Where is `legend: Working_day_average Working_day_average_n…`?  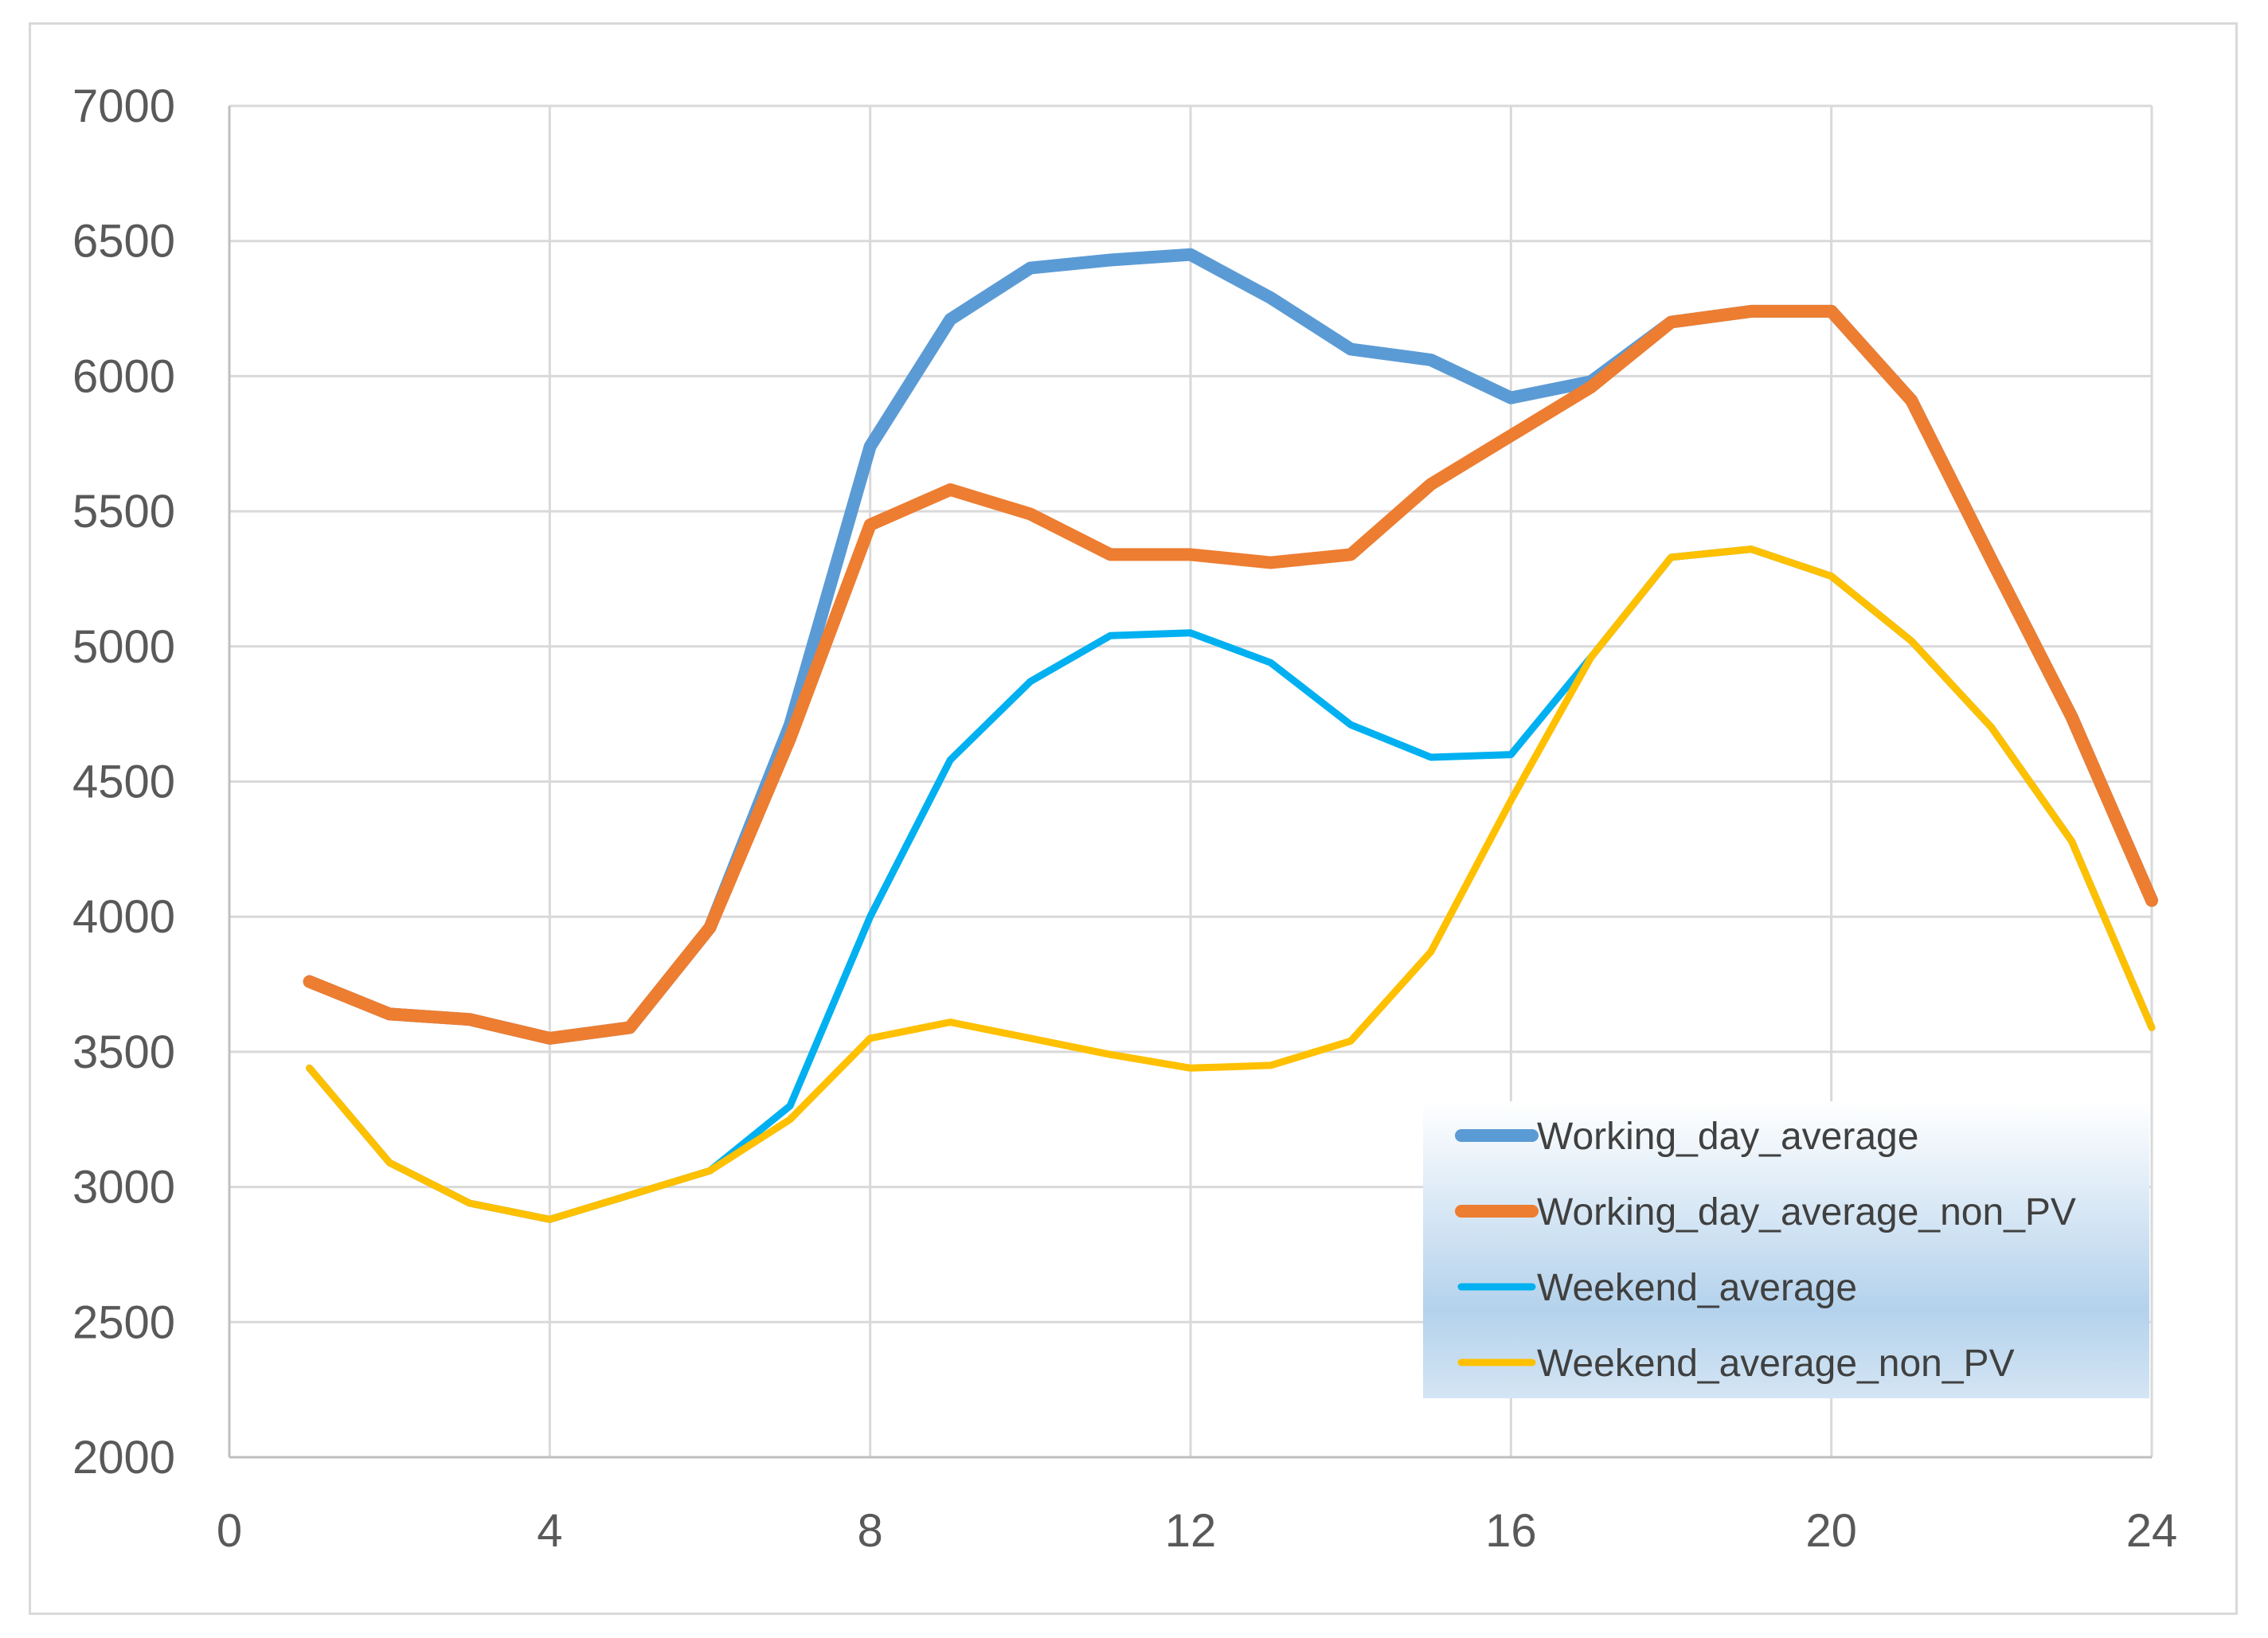
legend: Working_day_average Working_day_average_n… is located at coordinates (1786, 1249).